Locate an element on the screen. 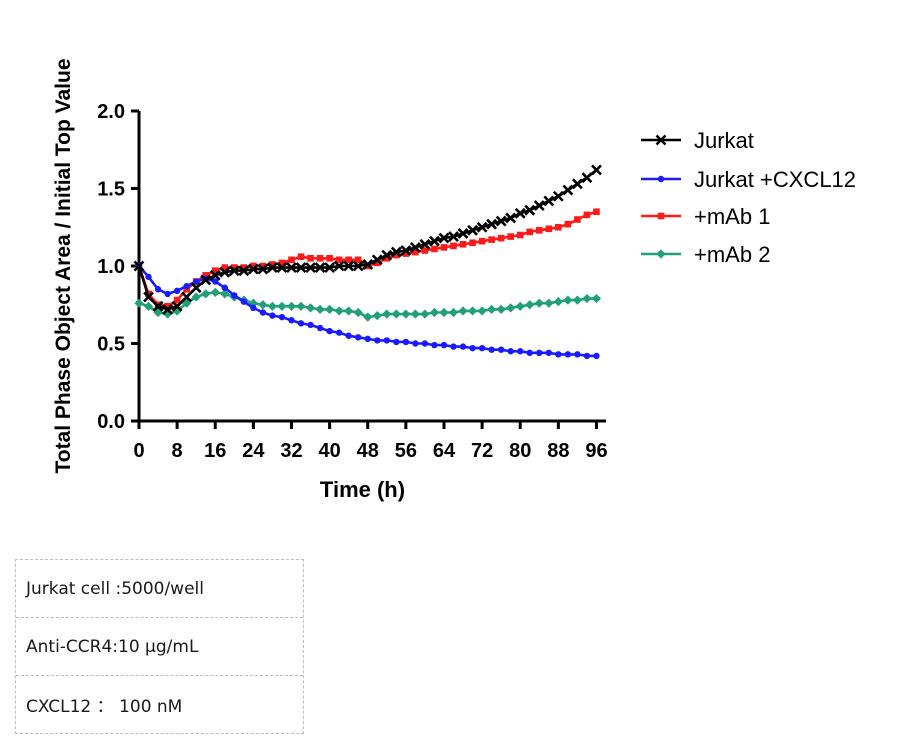 This screenshot has height=748, width=907. legend-label: +mAb 1 is located at coordinates (732, 216).